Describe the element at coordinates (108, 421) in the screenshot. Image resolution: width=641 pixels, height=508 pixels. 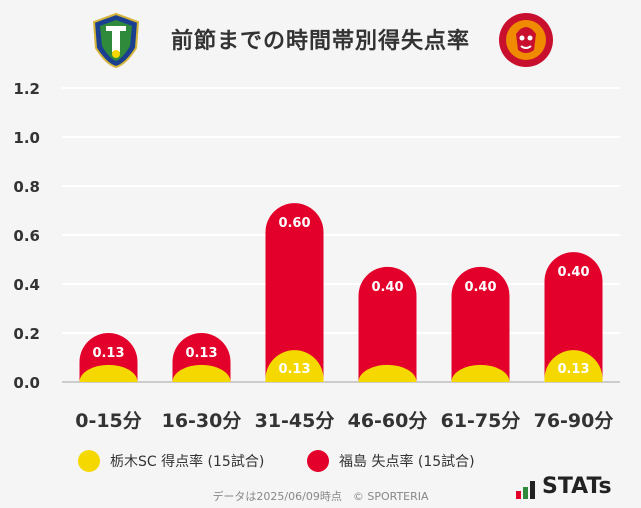
I see `x-tick-label: 0-15分` at that location.